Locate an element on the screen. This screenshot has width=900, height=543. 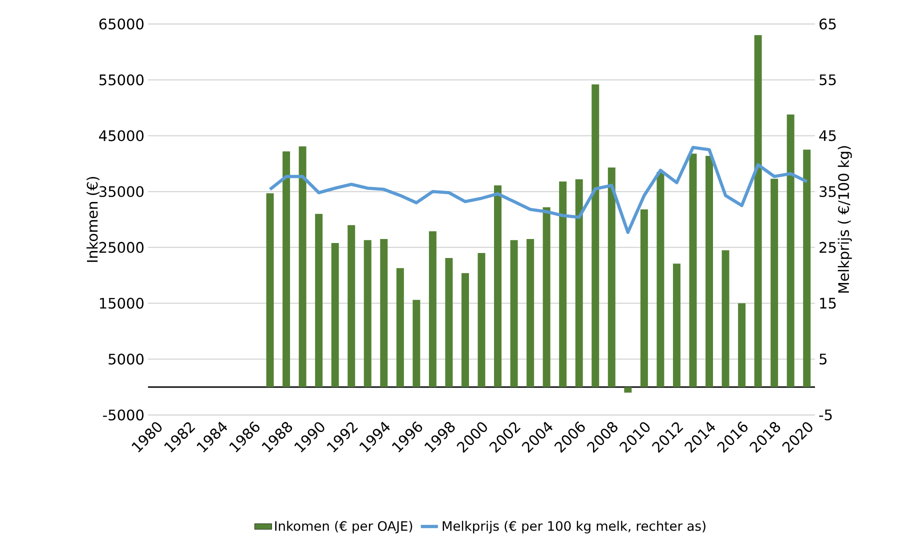
y-tick-label: 55000 is located at coordinates (121, 80).